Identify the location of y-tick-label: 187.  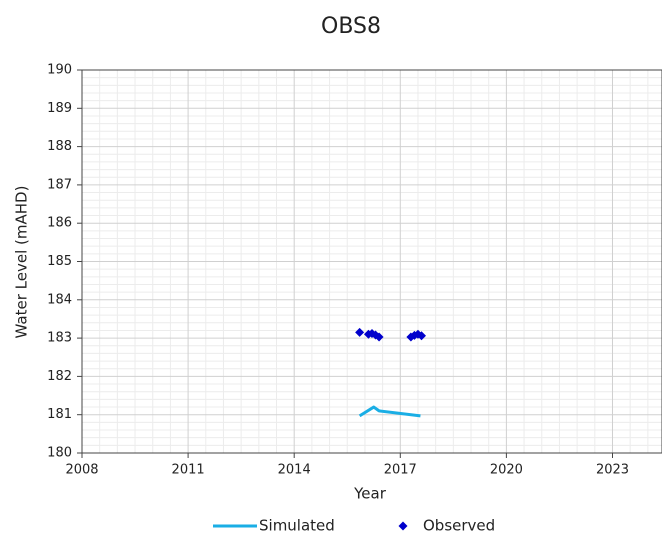
(59, 184).